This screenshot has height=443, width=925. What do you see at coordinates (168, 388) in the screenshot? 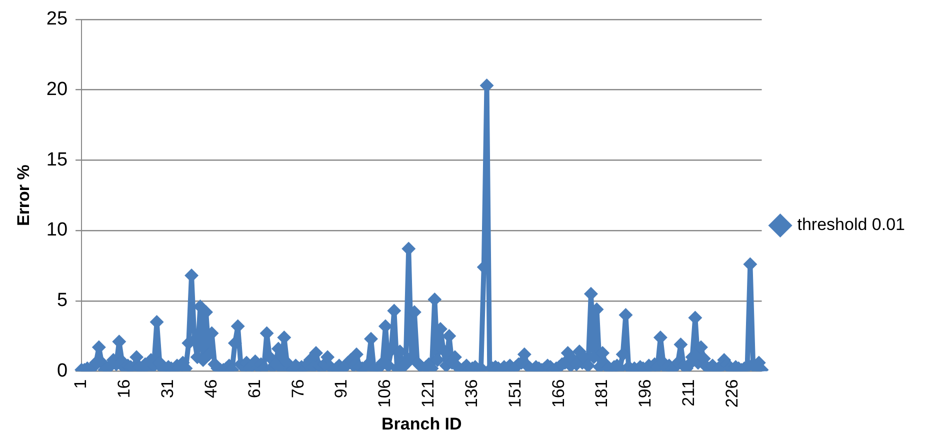
I see `x-tick-label: 31` at bounding box center [168, 388].